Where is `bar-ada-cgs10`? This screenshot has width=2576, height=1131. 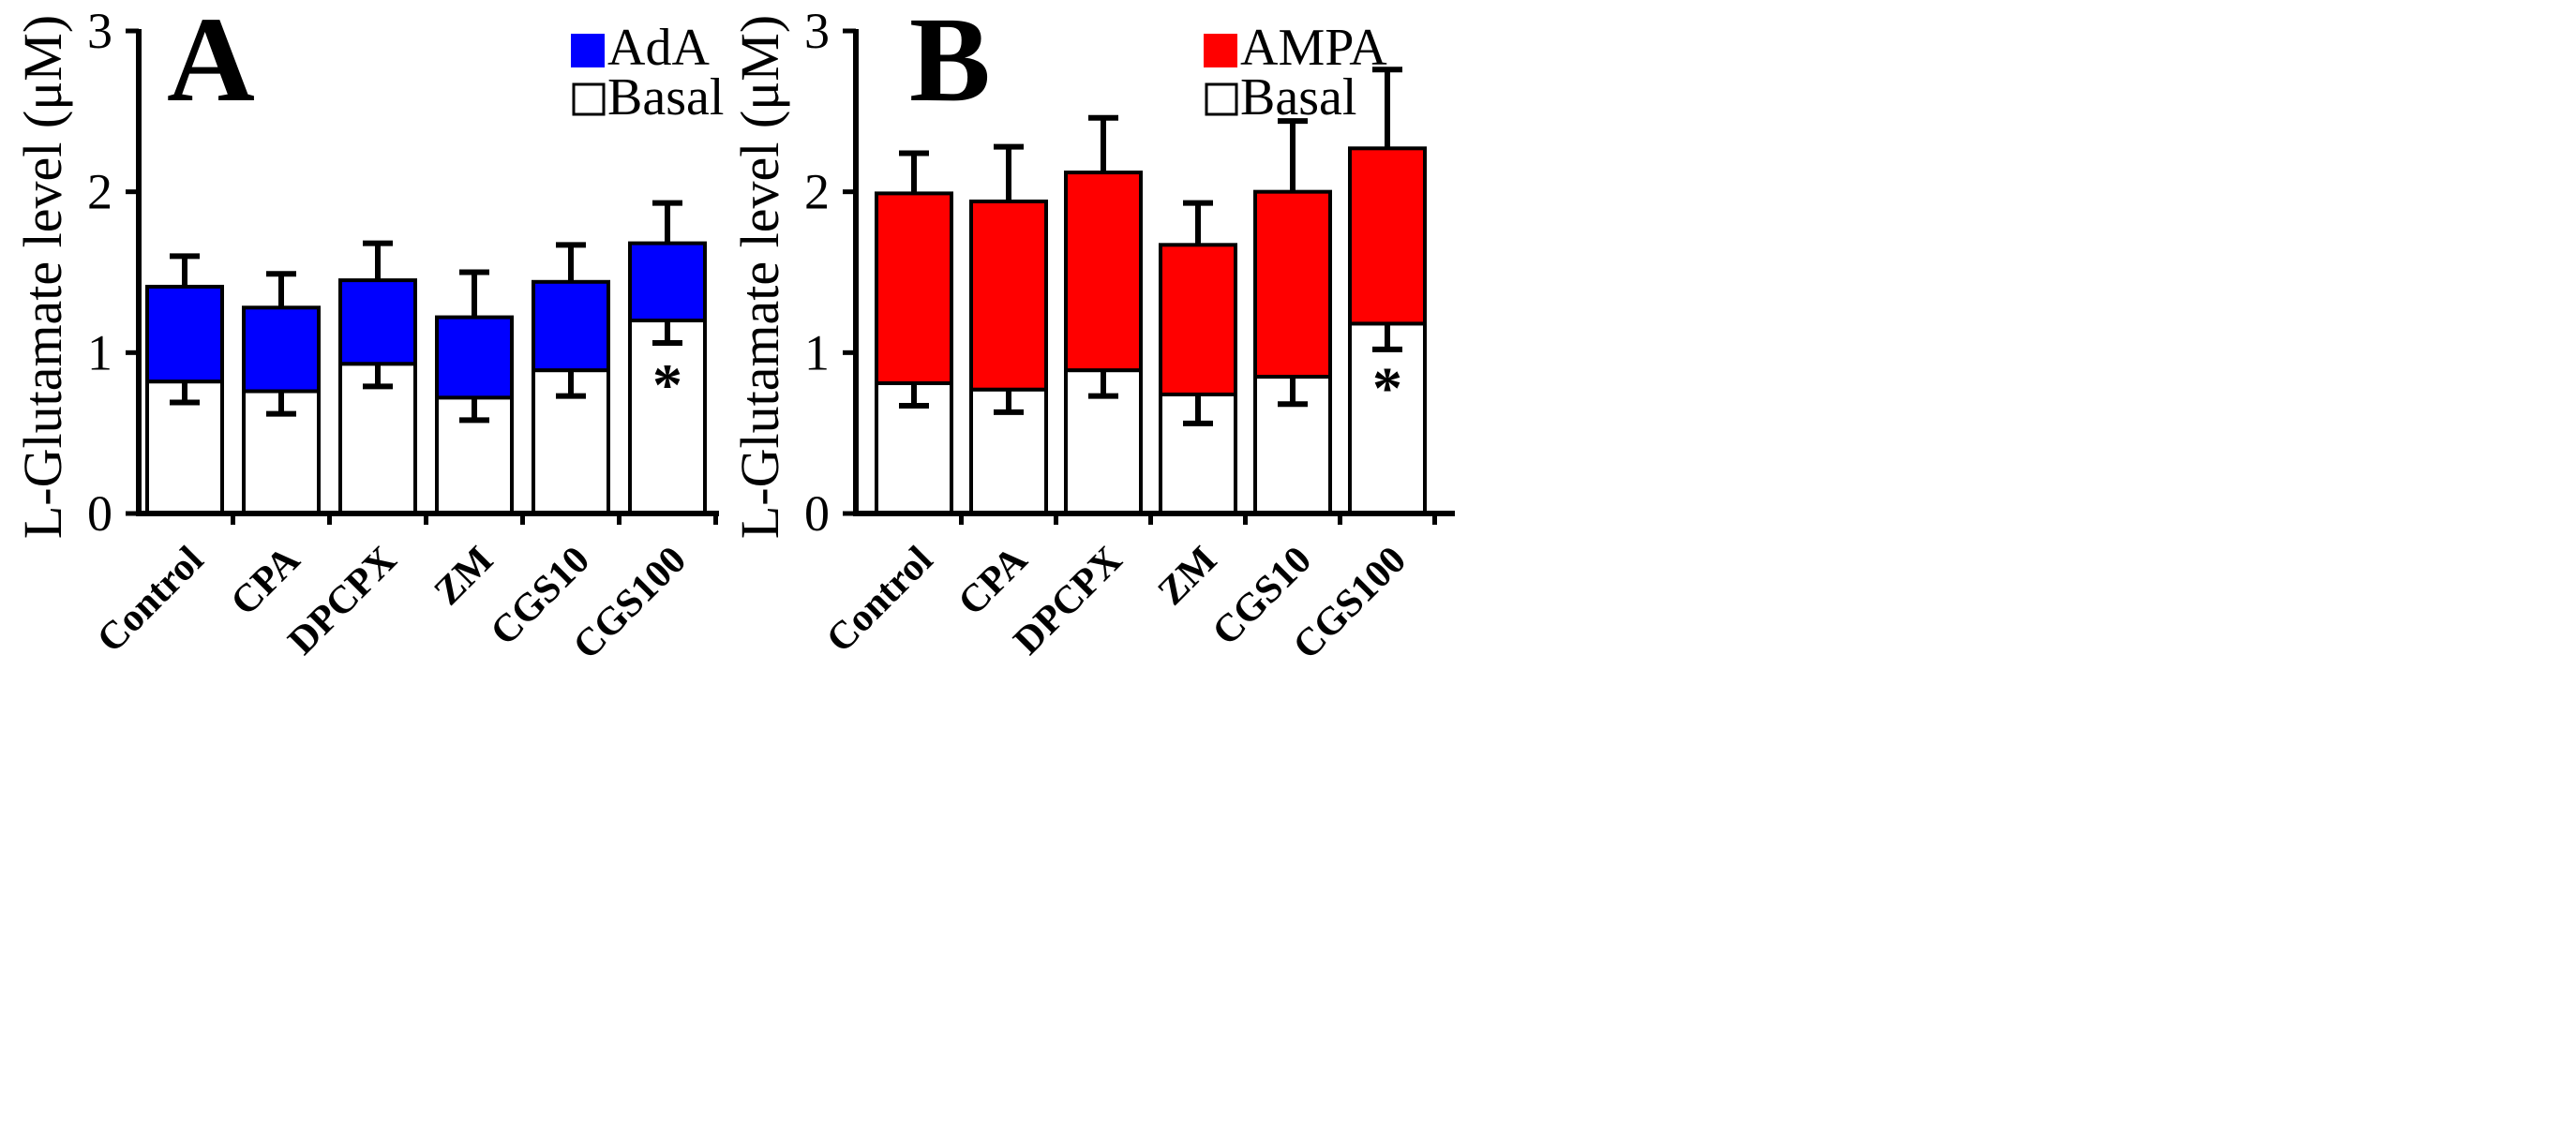 bar-ada-cgs10 is located at coordinates (571, 326).